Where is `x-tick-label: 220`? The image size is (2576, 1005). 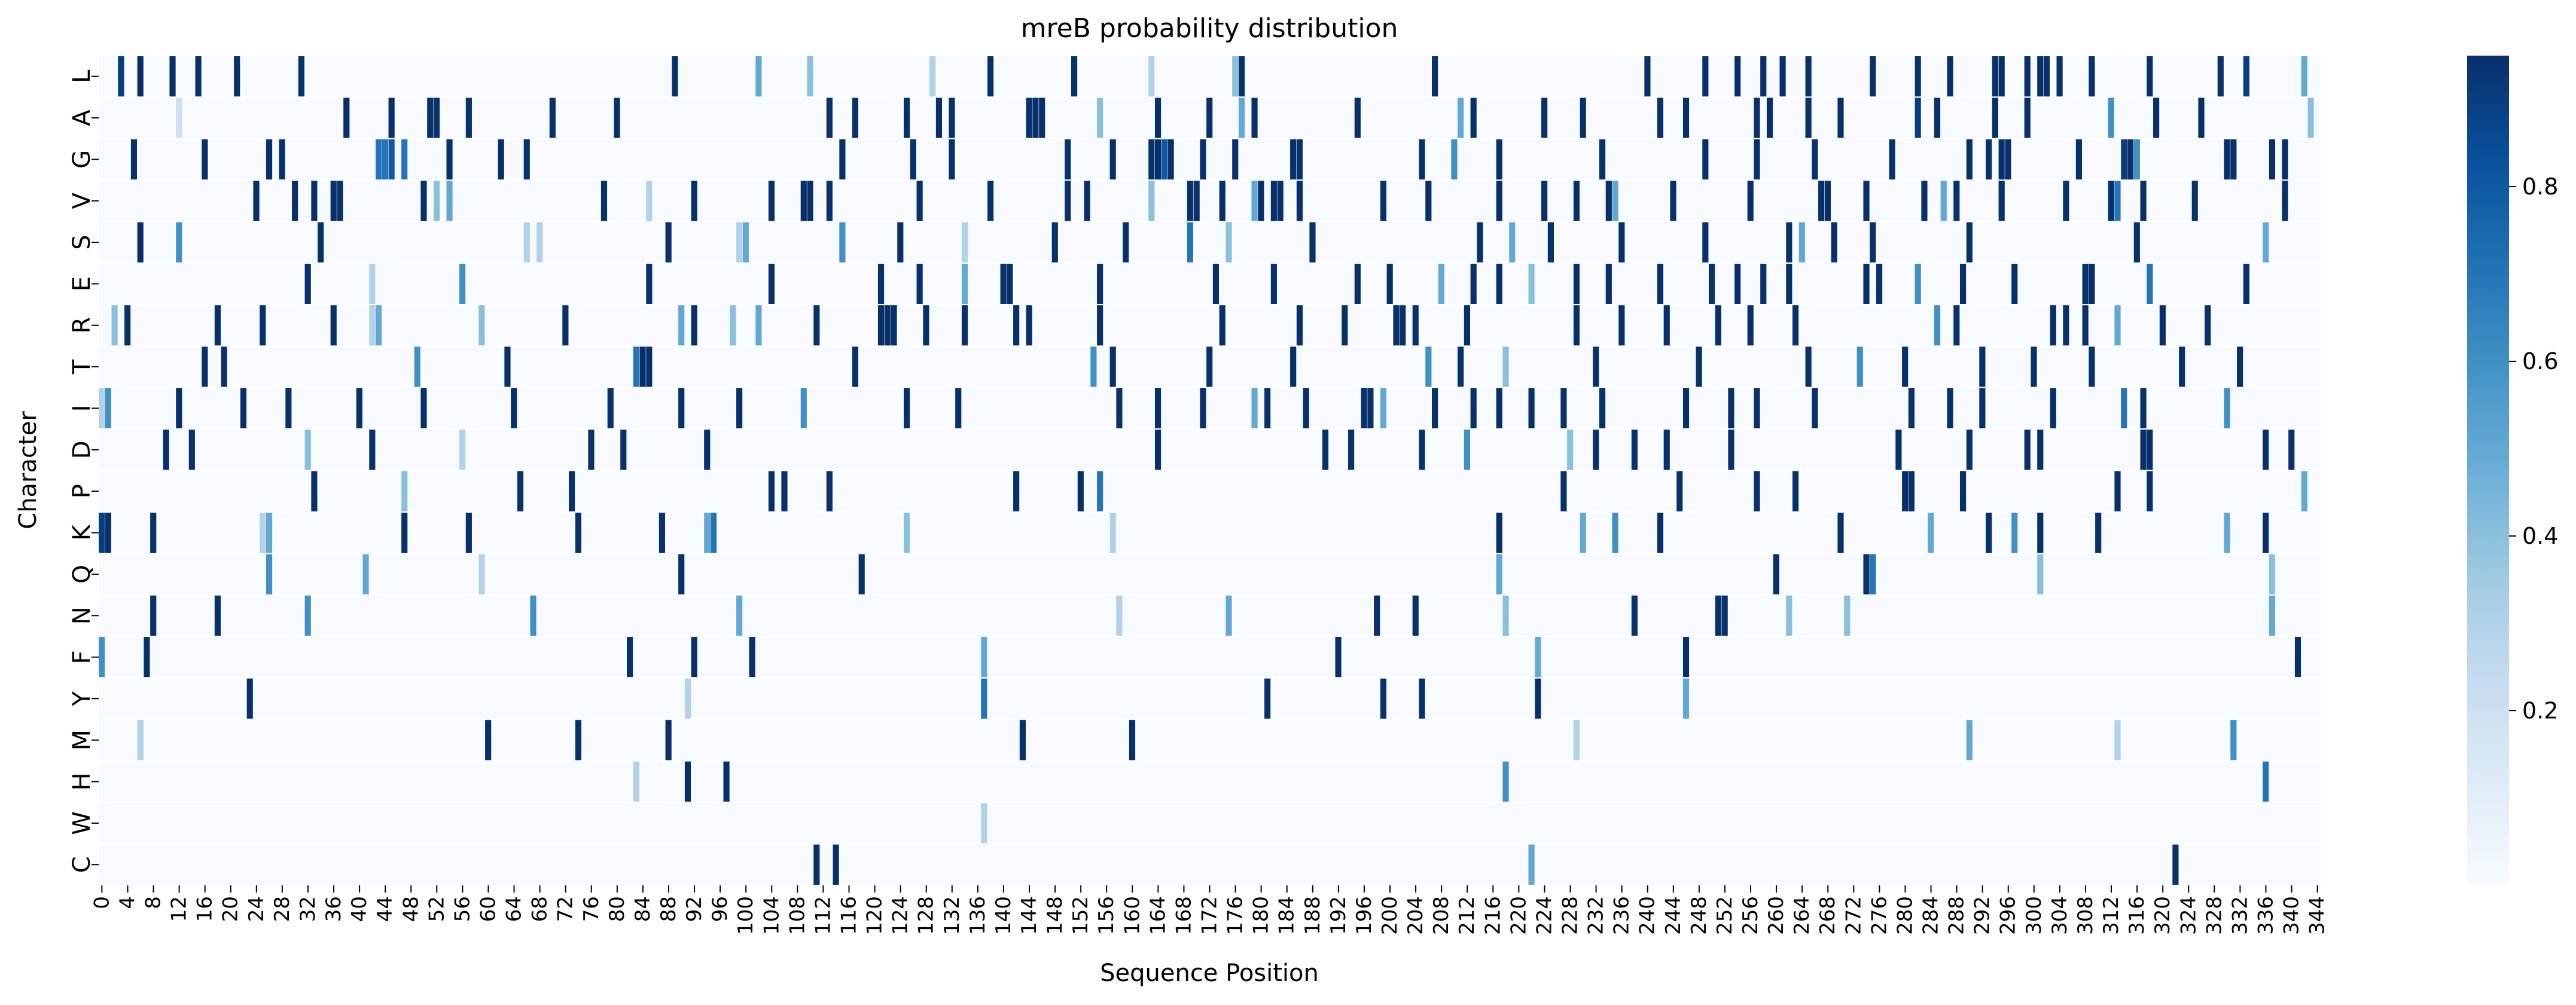 x-tick-label: 220 is located at coordinates (1519, 915).